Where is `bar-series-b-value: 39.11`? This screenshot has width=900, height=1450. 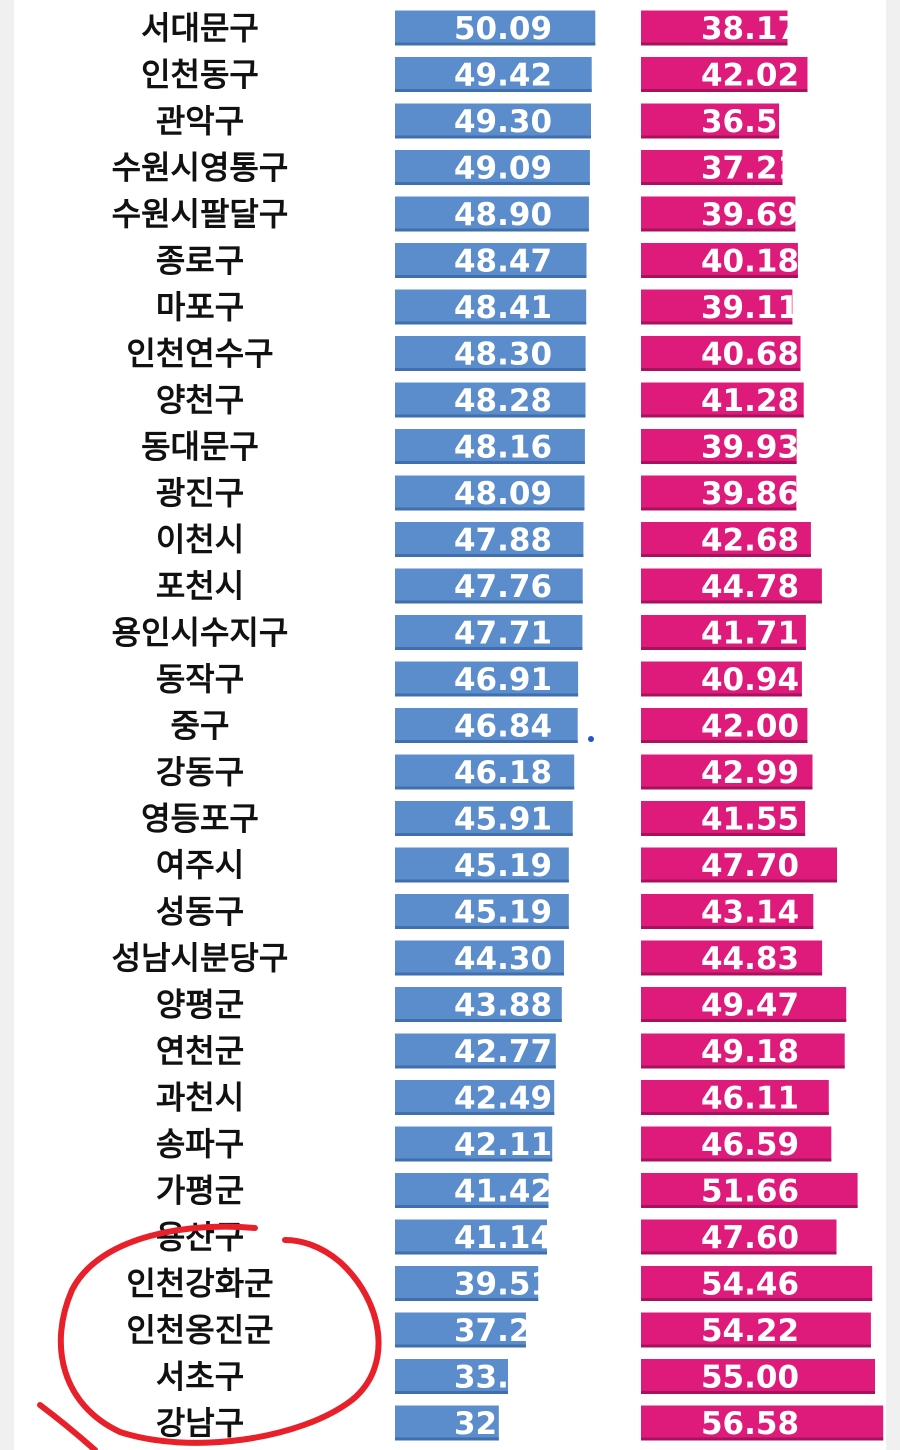 bar-series-b-value: 39.11 is located at coordinates (750, 308).